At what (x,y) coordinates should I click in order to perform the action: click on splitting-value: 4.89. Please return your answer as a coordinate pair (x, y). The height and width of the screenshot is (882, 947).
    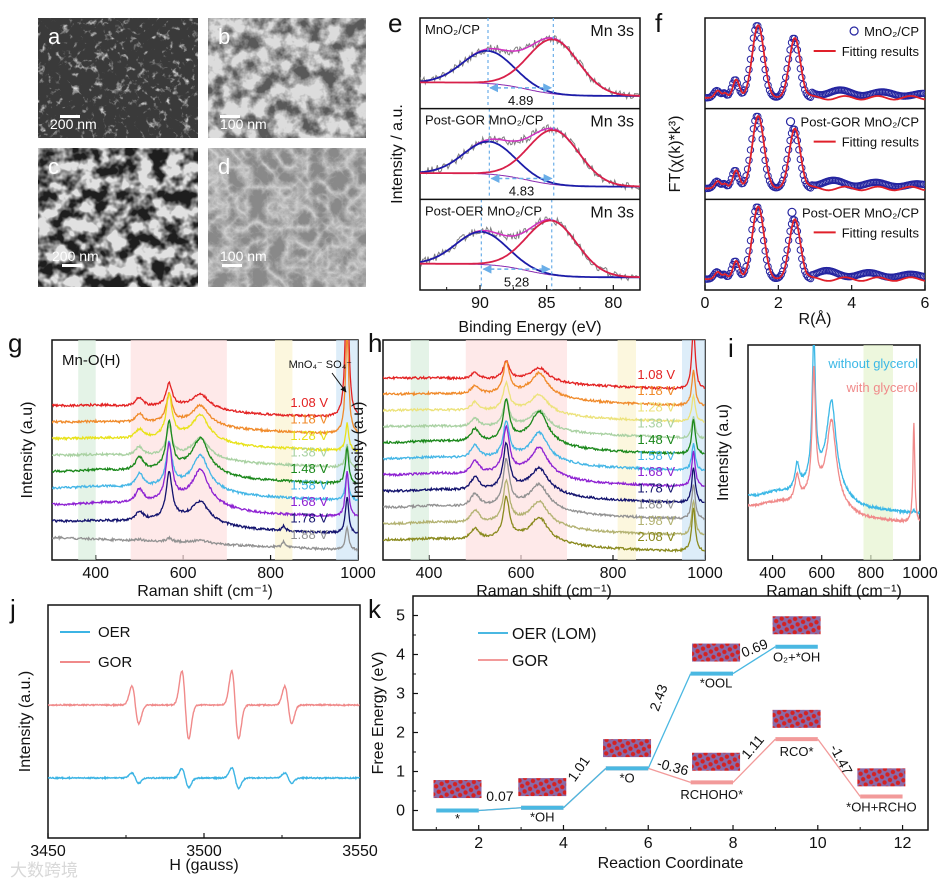
    Looking at the image, I should click on (520, 100).